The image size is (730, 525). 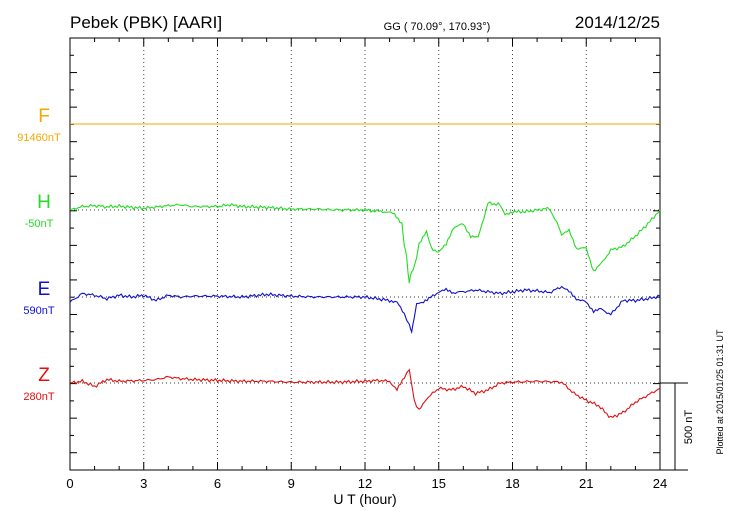 I want to click on station-coords: GG ( 70.09°, 170.93°), so click(x=437, y=27).